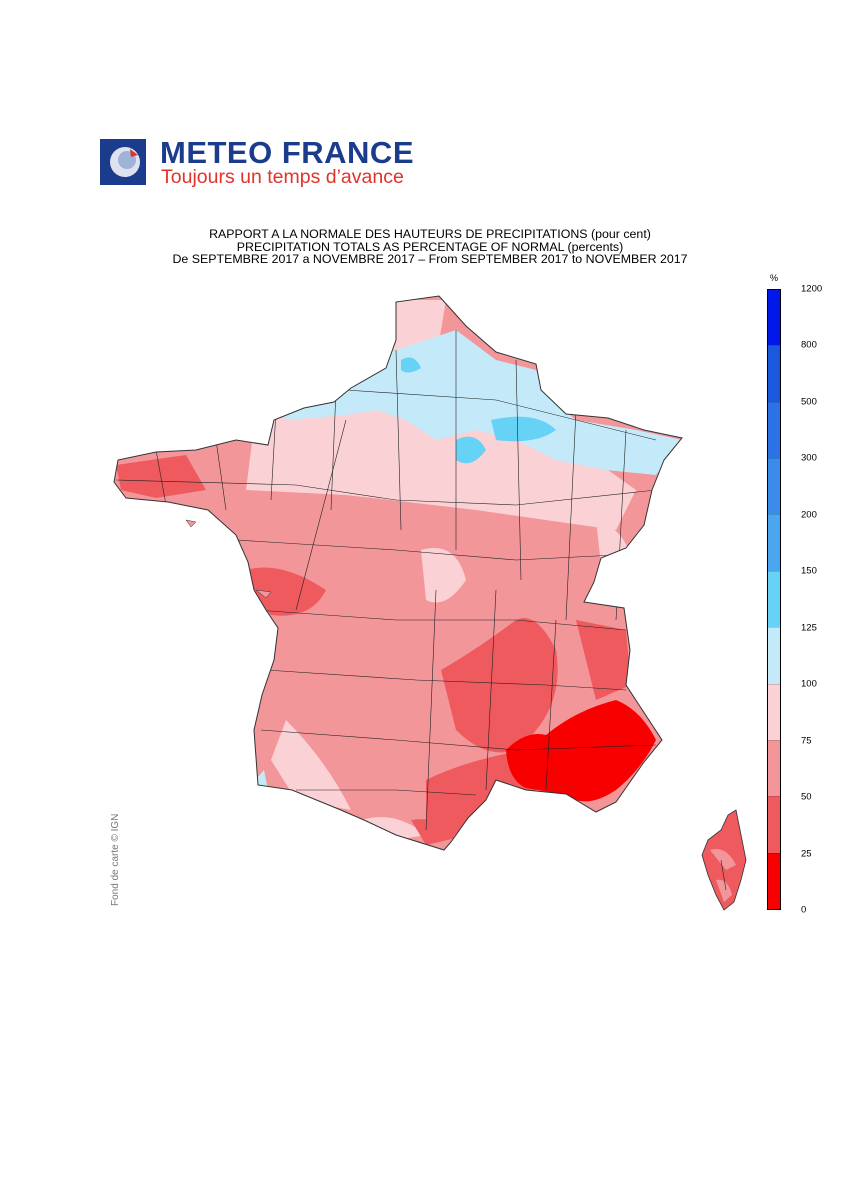 The height and width of the screenshot is (1200, 848). Describe the element at coordinates (443, 575) in the screenshot. I see `zone-75-100-centre` at that location.